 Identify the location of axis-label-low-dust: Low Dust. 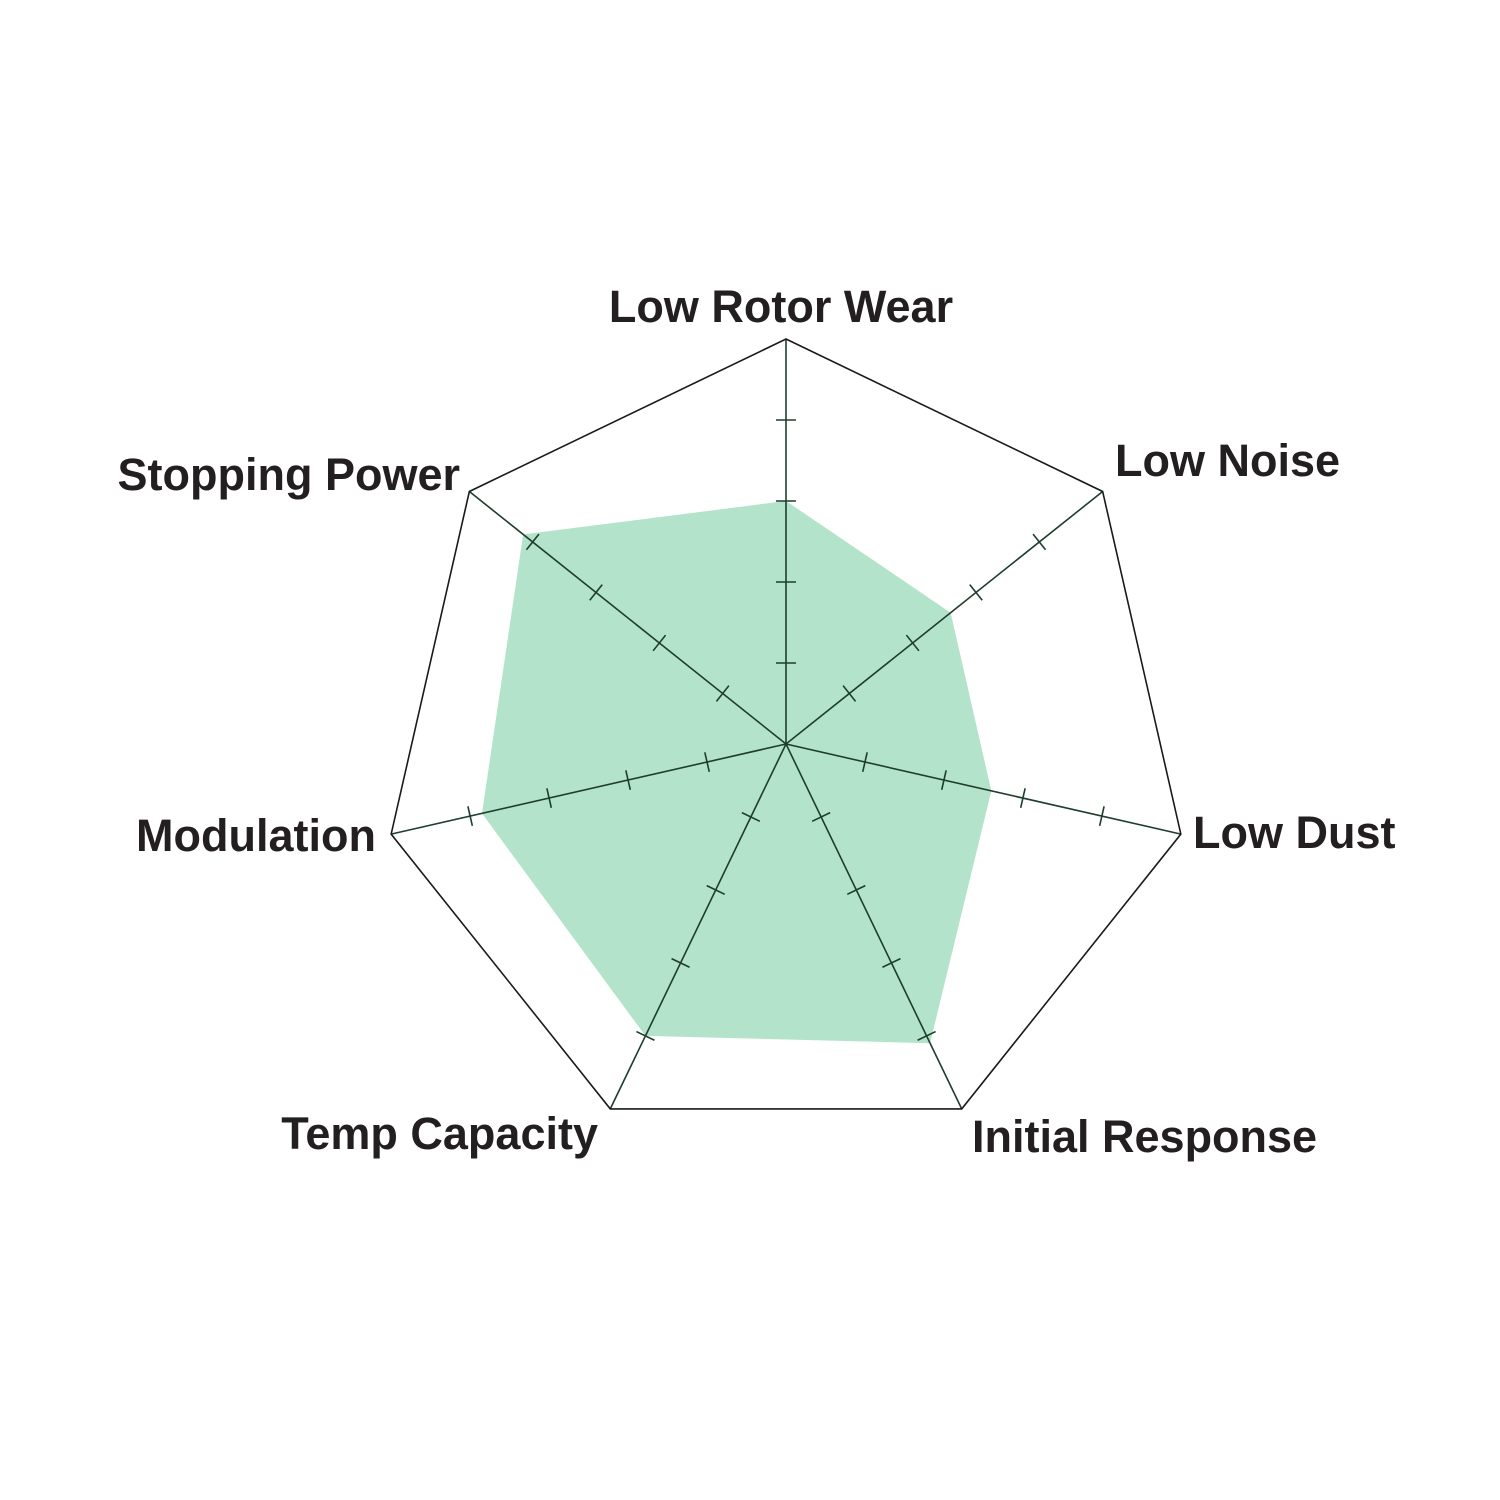
(1294, 832).